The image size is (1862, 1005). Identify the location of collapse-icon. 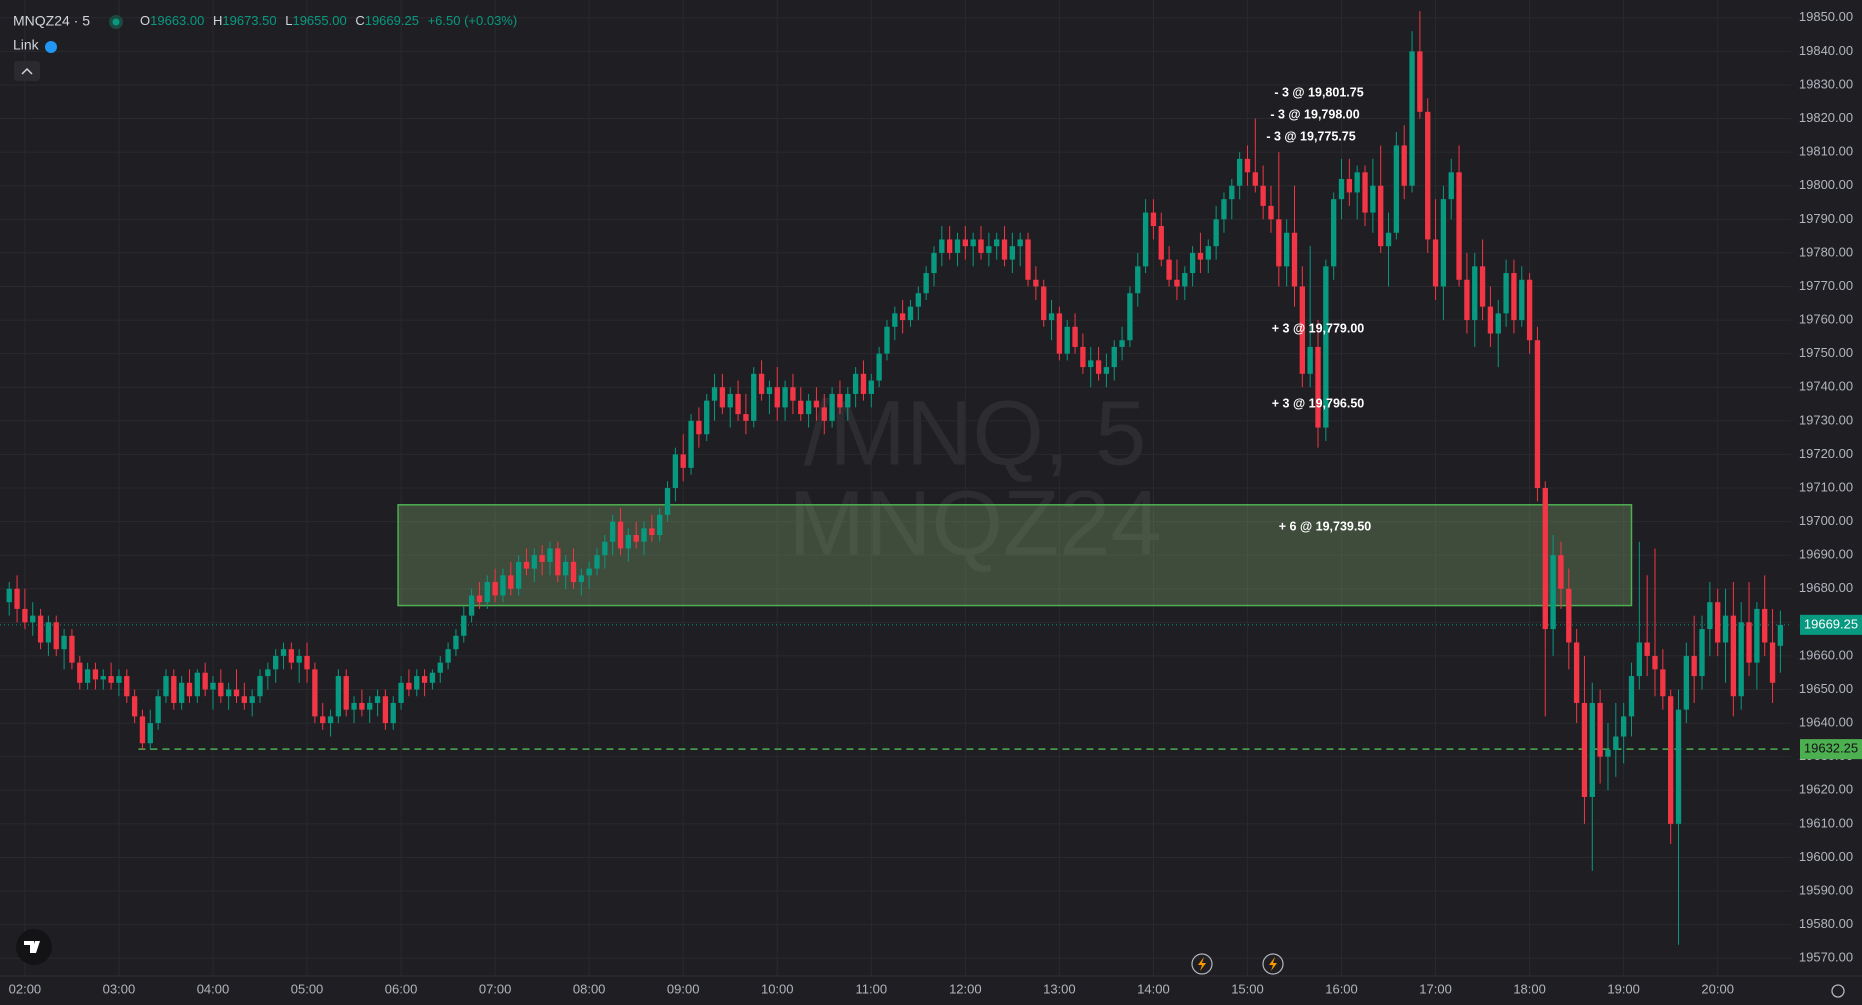
(27, 71).